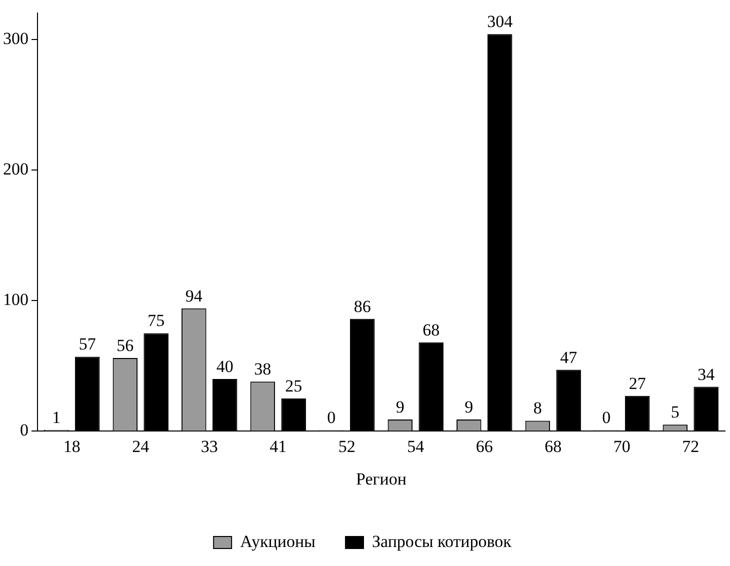 The width and height of the screenshot is (730, 566). I want to click on data-label: 68, so click(431, 330).